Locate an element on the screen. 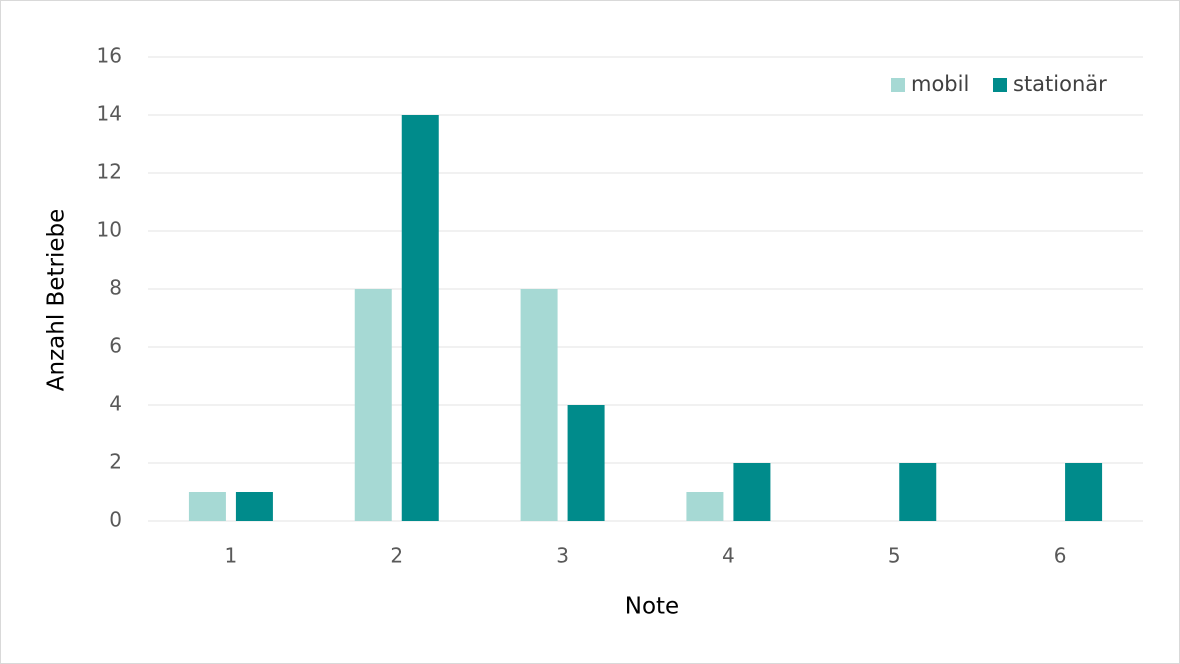 The width and height of the screenshot is (1180, 664). y-tick-label: 14 is located at coordinates (109, 114).